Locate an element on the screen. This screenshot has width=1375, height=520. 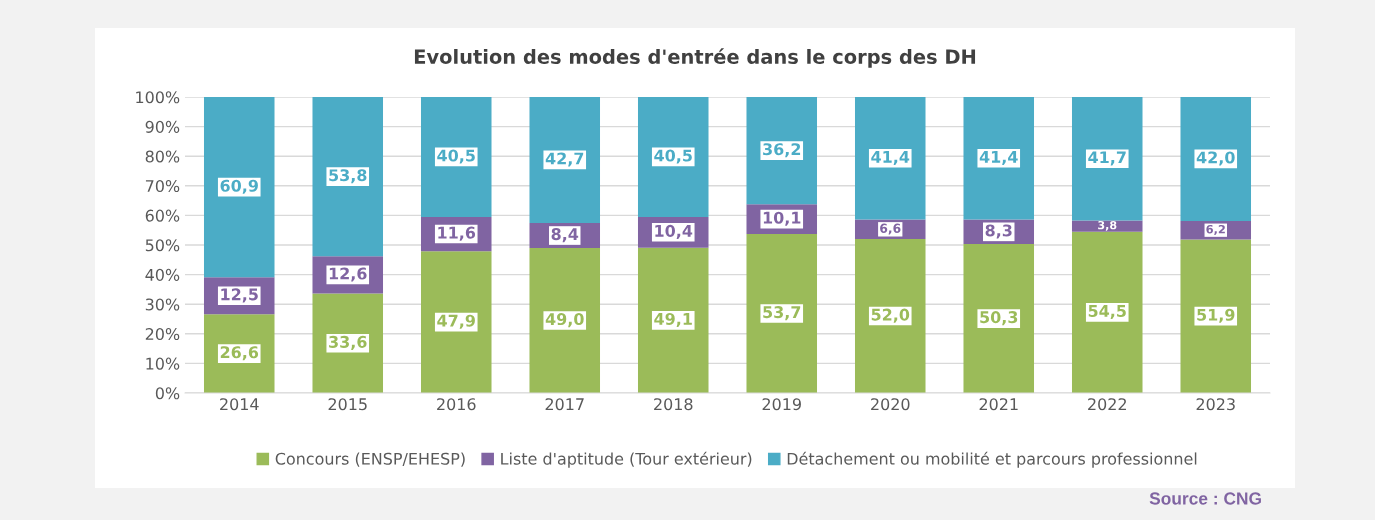
data-label: 49,1 is located at coordinates (673, 320).